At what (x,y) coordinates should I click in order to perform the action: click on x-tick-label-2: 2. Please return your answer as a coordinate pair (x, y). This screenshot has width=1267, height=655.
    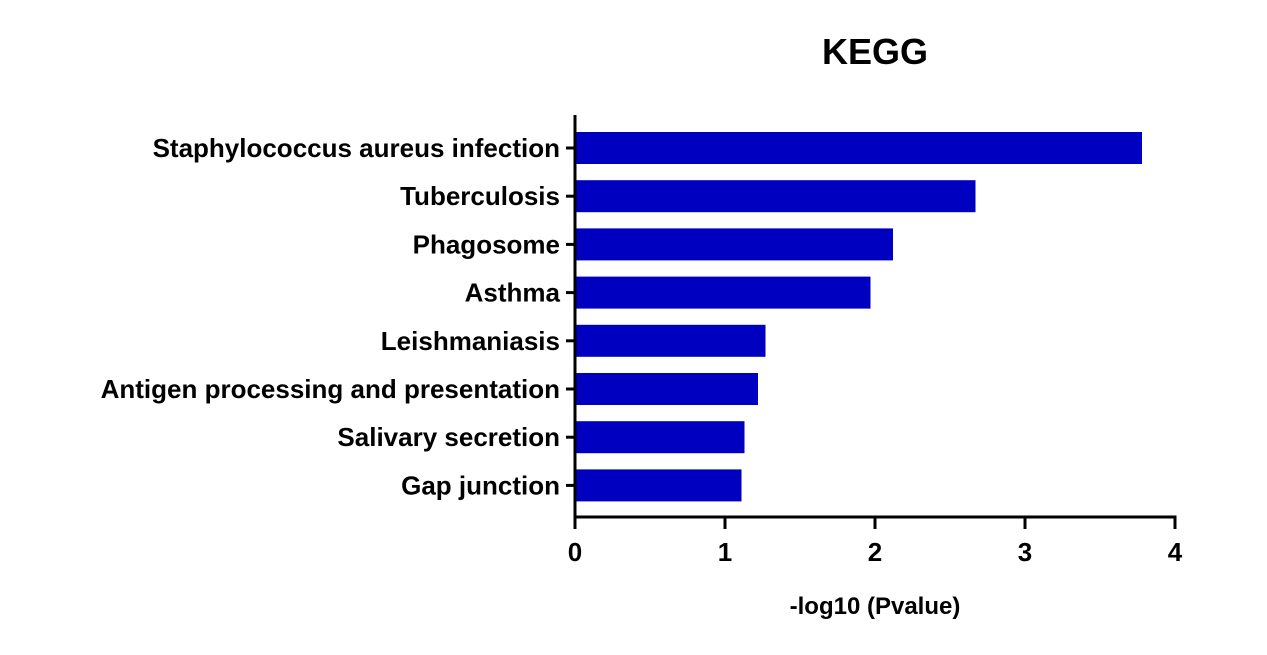
    Looking at the image, I should click on (875, 552).